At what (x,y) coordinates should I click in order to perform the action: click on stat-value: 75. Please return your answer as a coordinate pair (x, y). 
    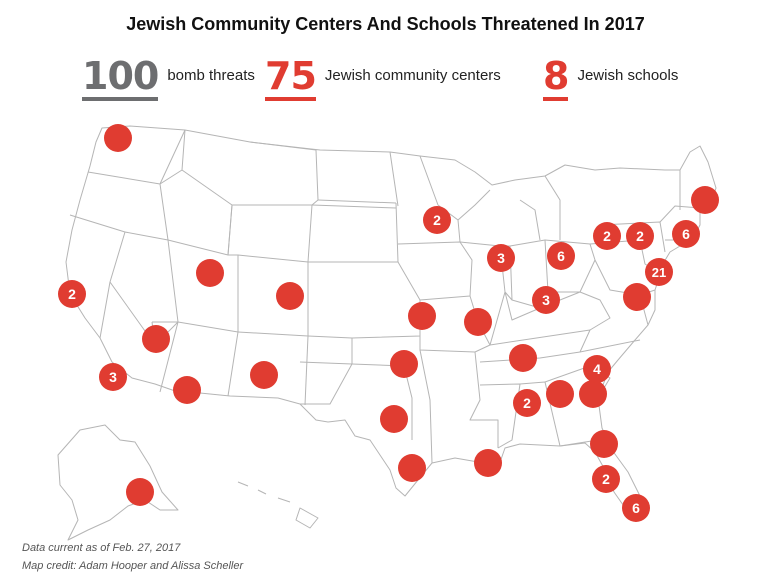
    Looking at the image, I should click on (291, 78).